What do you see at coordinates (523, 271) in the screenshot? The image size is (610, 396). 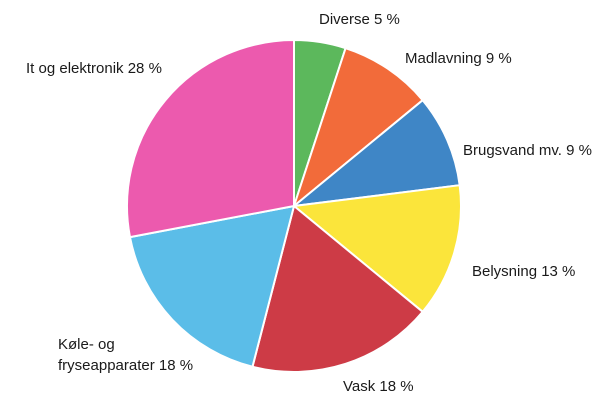 I see `label-belysning: Belysning 13 %` at bounding box center [523, 271].